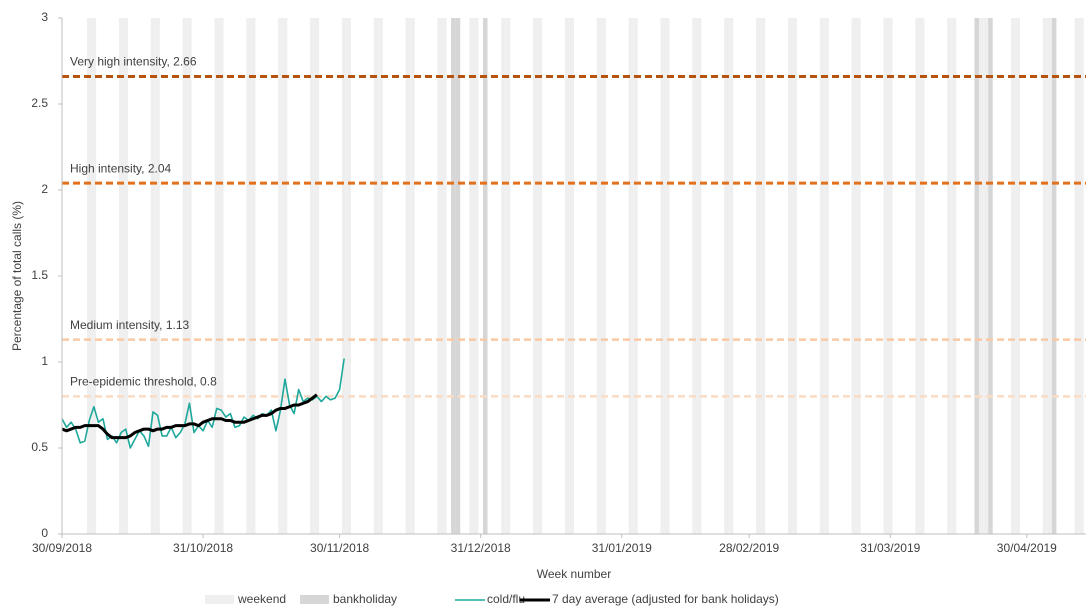 Image resolution: width=1086 pixels, height=607 pixels. I want to click on x-tick-label: 31/10/2018, so click(203, 548).